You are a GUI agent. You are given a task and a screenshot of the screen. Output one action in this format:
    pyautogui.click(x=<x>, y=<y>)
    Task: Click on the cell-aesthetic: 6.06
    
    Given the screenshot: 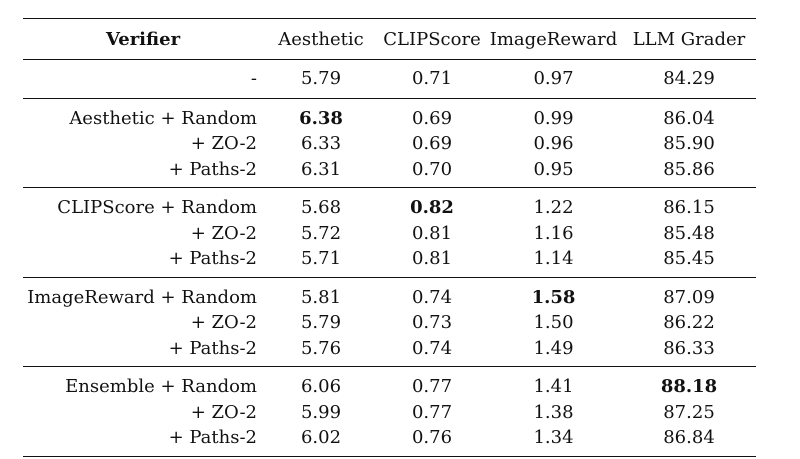 What is the action you would take?
    pyautogui.click(x=321, y=383)
    